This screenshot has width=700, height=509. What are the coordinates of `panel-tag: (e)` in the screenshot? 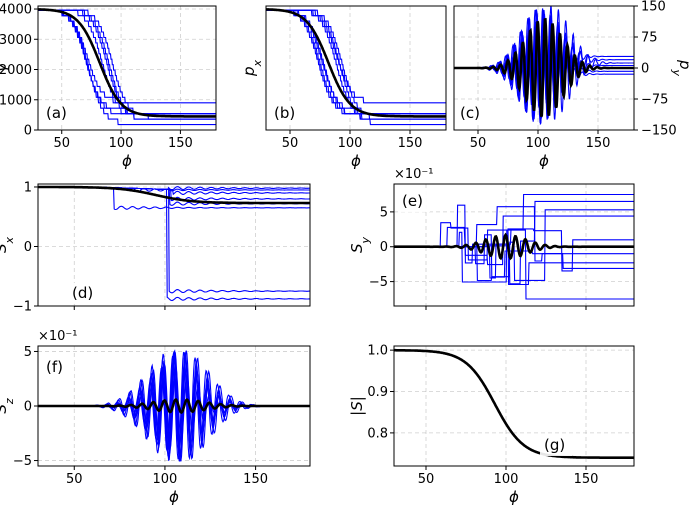 It's located at (412, 201).